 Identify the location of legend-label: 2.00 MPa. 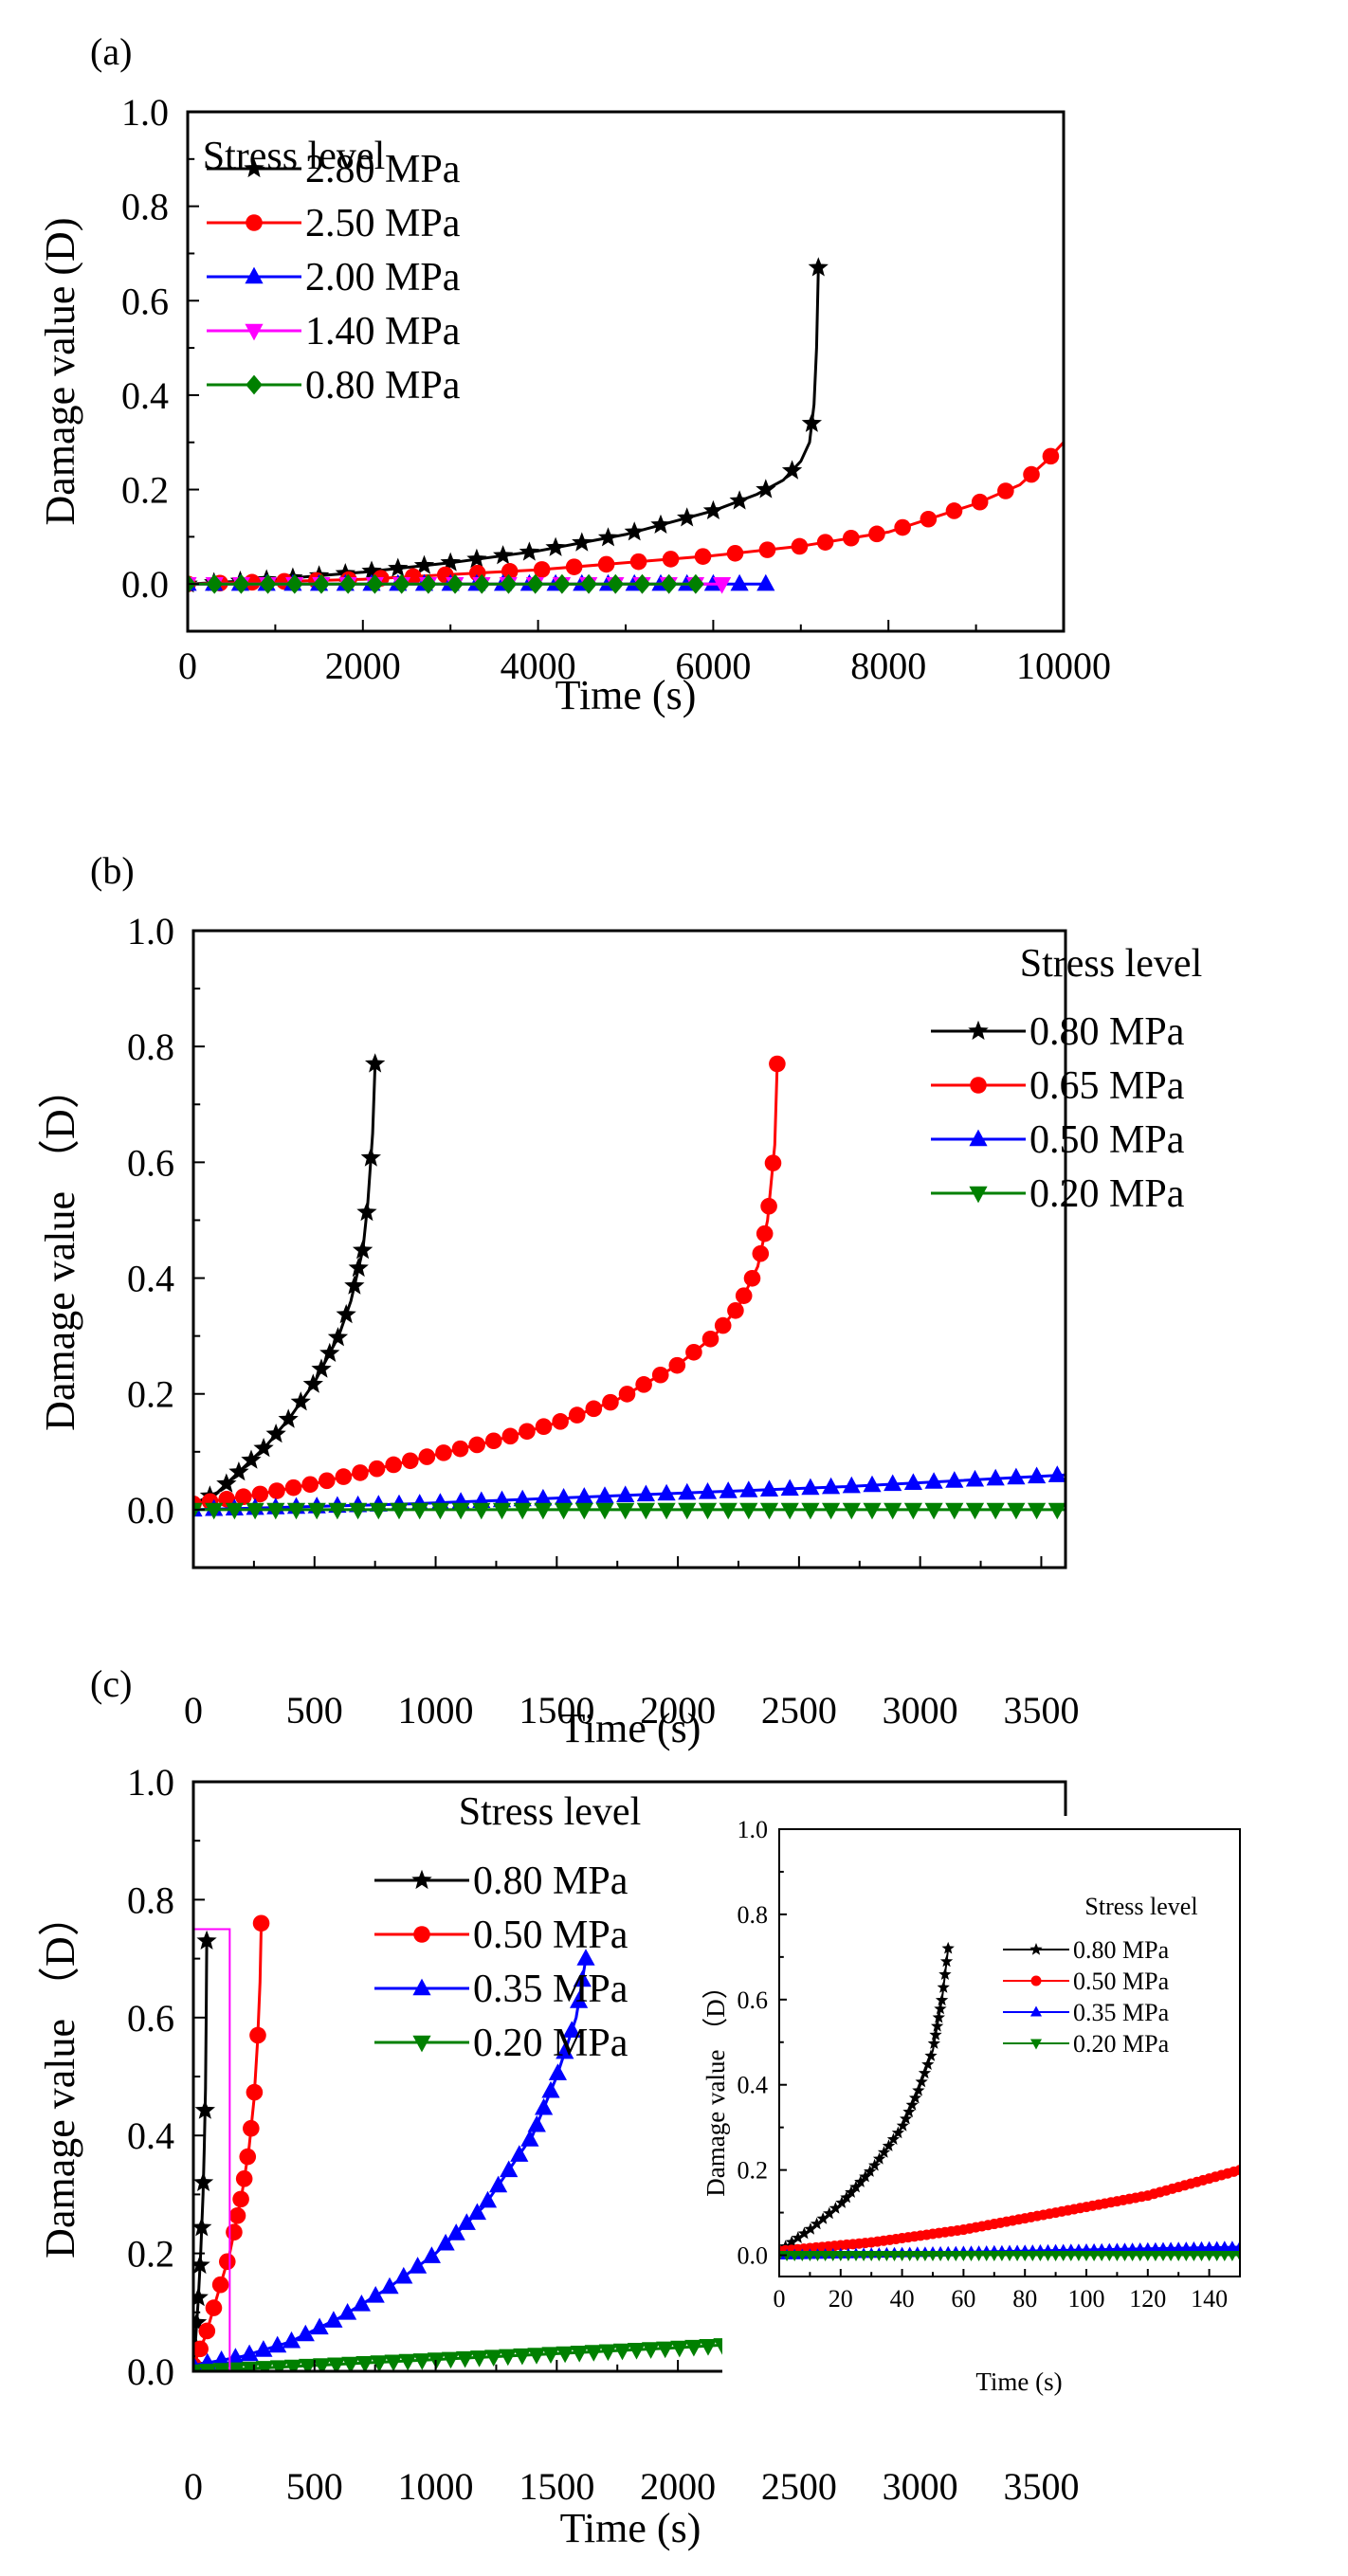
(383, 277).